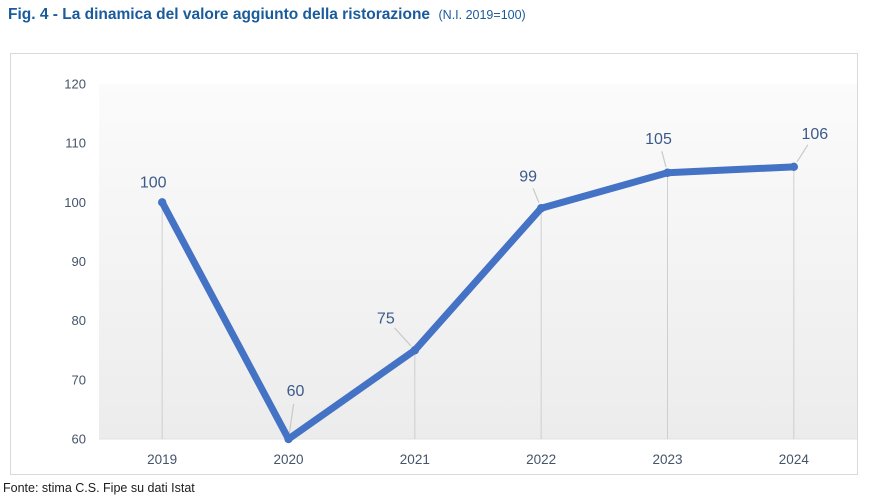 The width and height of the screenshot is (870, 502). What do you see at coordinates (667, 459) in the screenshot?
I see `x-tick-label: 2023` at bounding box center [667, 459].